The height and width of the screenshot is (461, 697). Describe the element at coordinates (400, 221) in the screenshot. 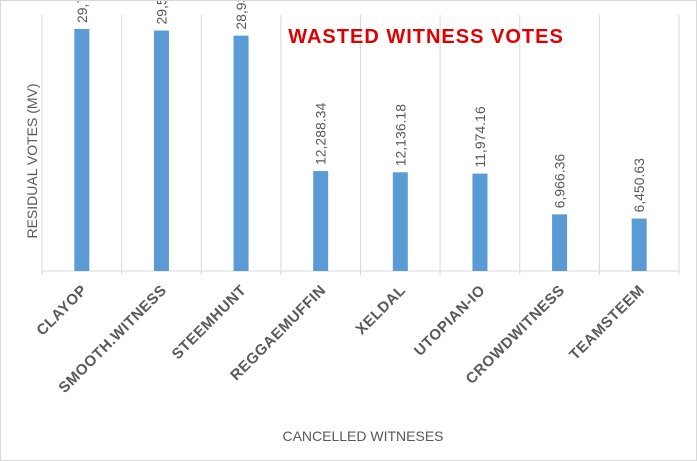

I see `bar-xeldal` at that location.